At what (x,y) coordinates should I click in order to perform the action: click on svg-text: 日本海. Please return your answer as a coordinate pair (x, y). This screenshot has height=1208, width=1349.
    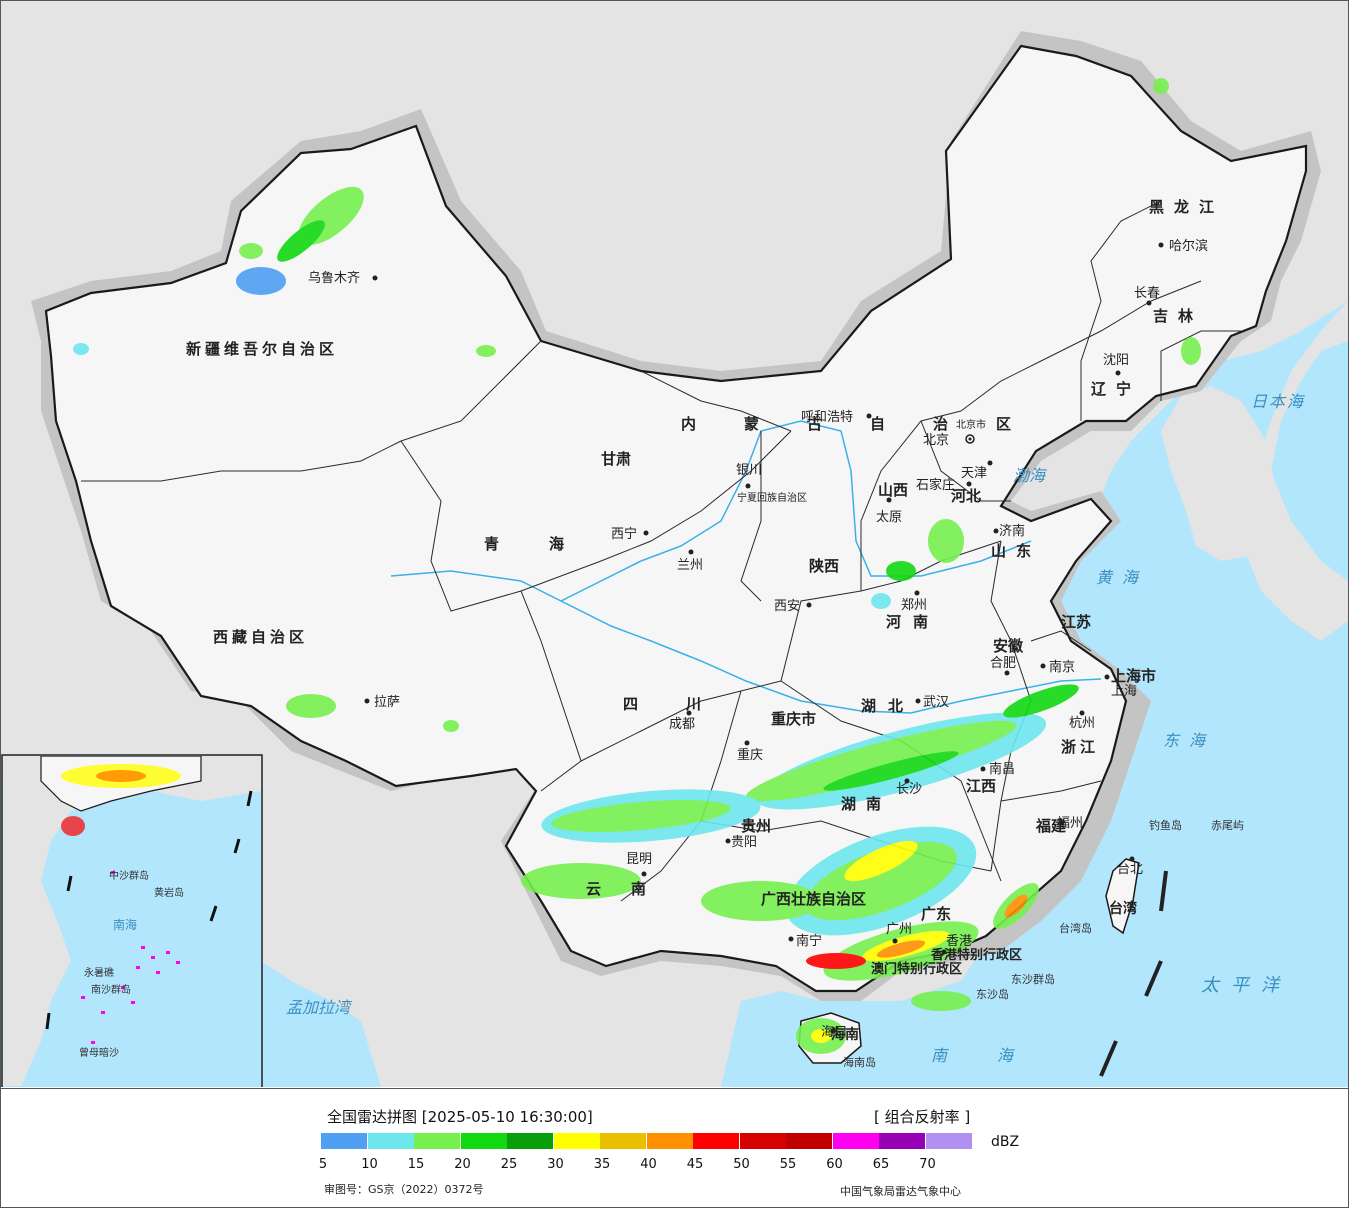
    Looking at the image, I should click on (1278, 401).